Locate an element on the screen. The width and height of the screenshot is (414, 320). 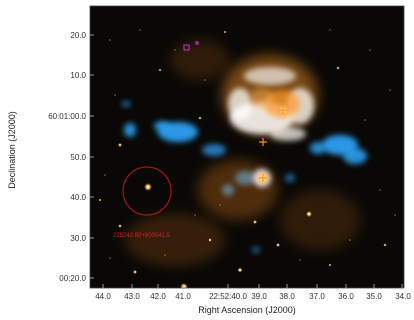
source-label: 225242.60+600041.5 is located at coordinates (142, 236).